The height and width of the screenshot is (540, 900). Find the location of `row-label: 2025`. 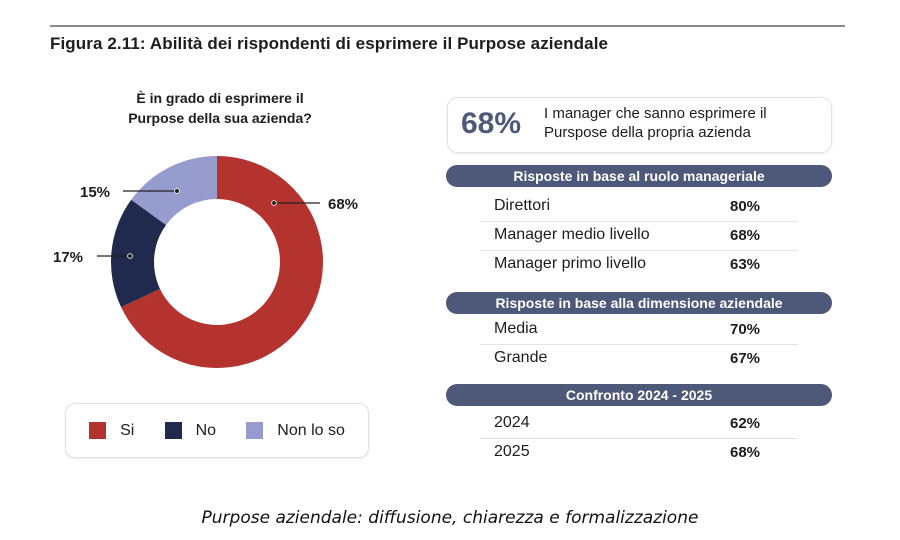

row-label: 2025 is located at coordinates (512, 451).